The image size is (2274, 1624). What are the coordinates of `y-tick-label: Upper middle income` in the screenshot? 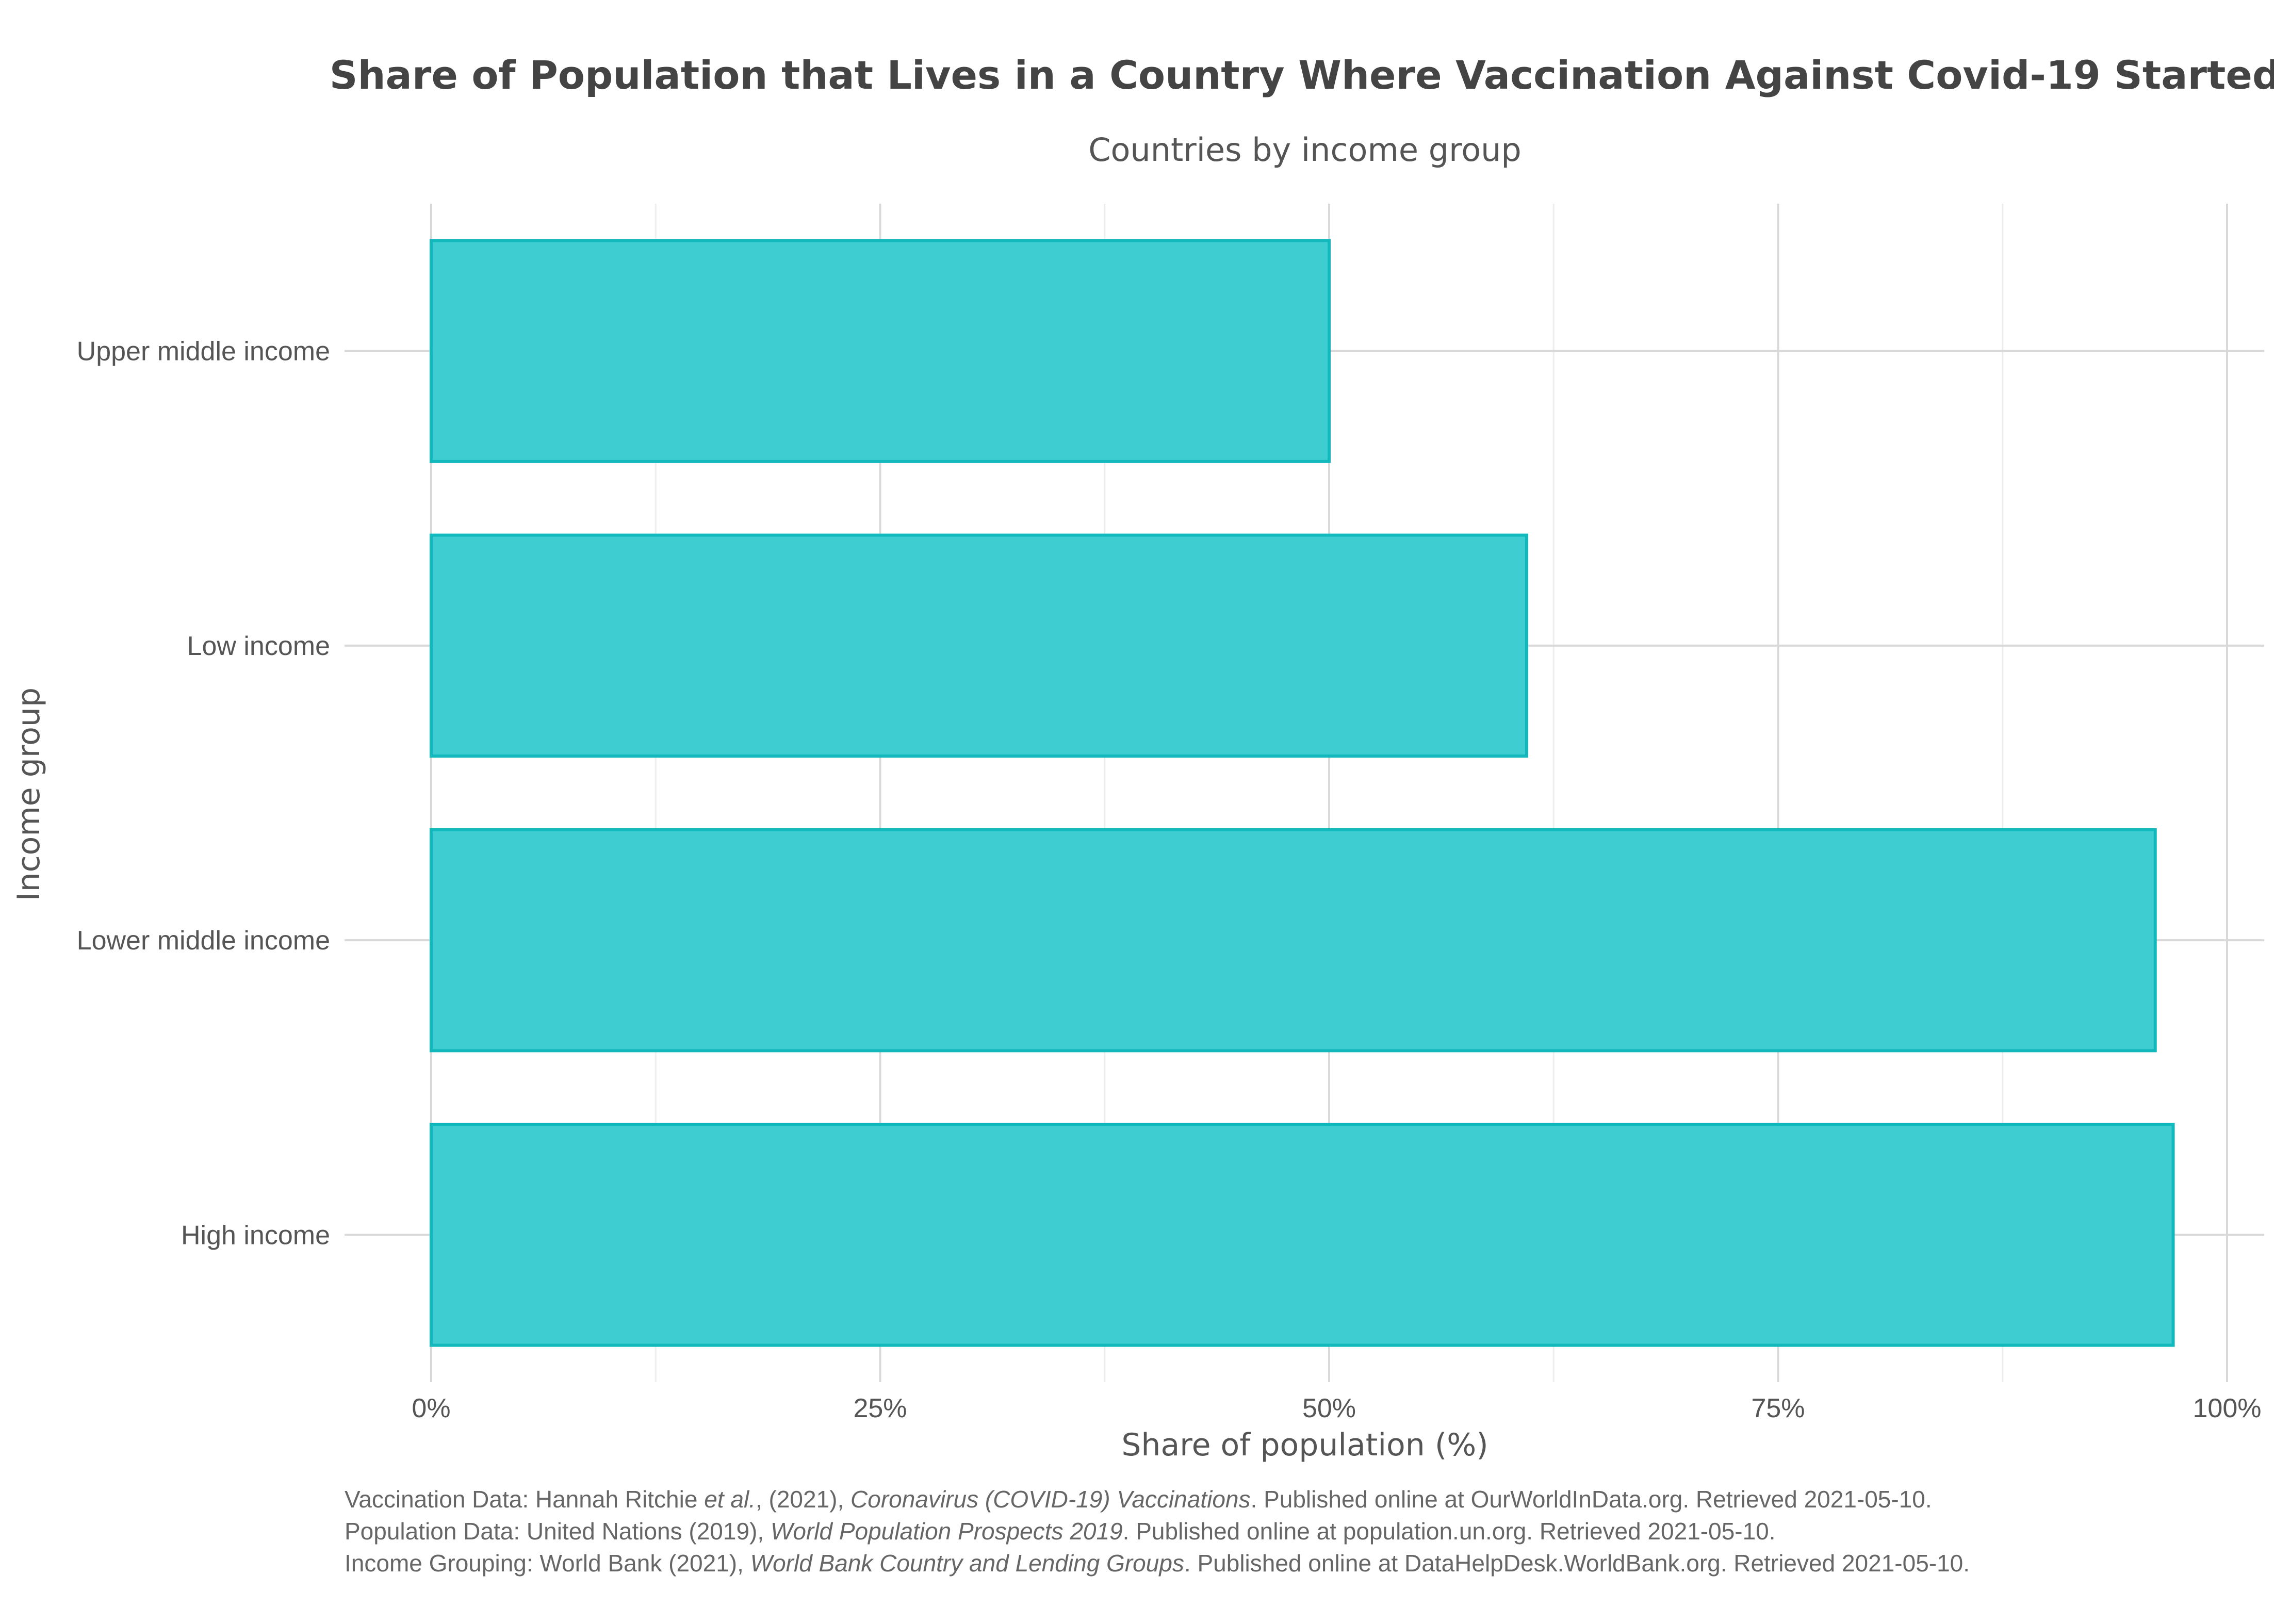 It's located at (203, 352).